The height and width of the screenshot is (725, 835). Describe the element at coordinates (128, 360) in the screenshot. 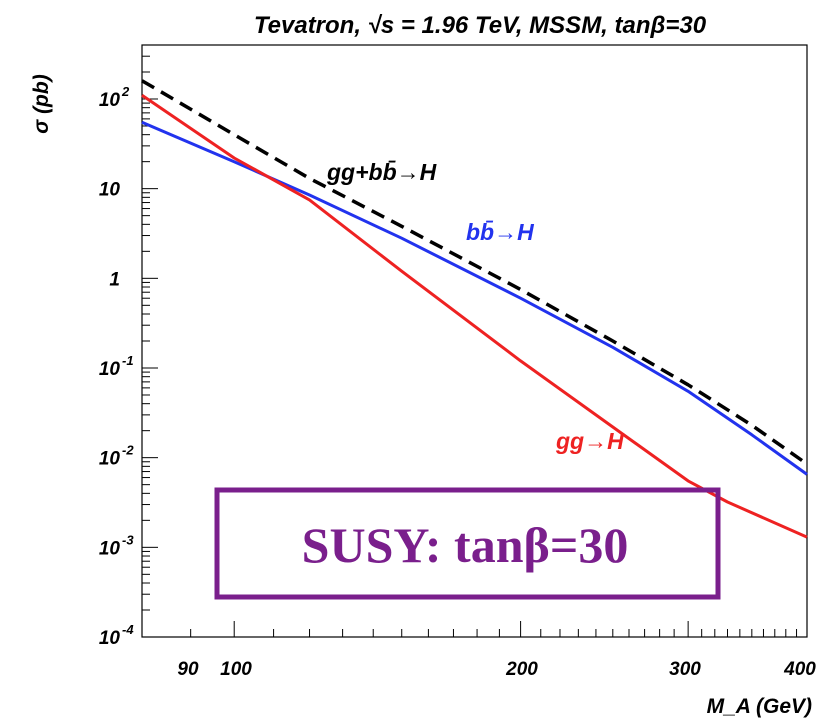

I see `svg-text: -1` at that location.